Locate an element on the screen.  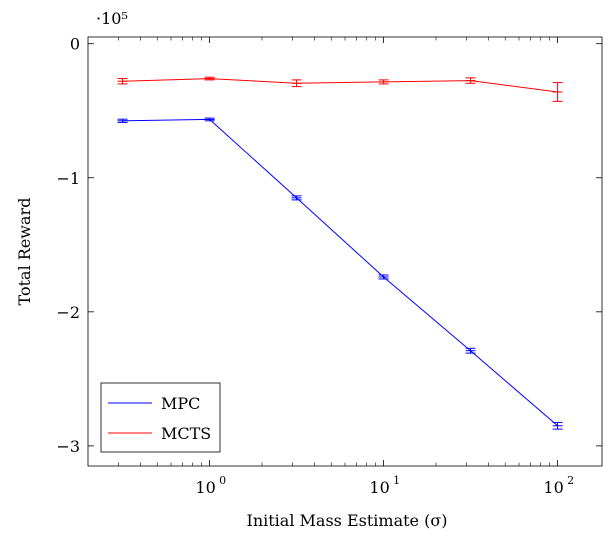
y-axis-multiplier: ·10⁵ is located at coordinates (112, 18).